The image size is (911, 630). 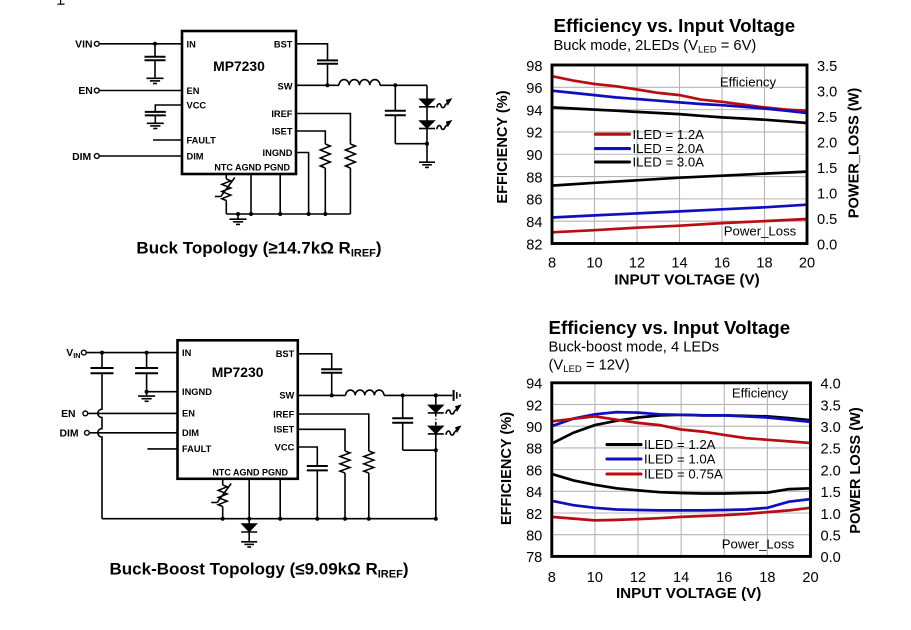 I want to click on svg-text: ILED = 3.0A, so click(x=669, y=162).